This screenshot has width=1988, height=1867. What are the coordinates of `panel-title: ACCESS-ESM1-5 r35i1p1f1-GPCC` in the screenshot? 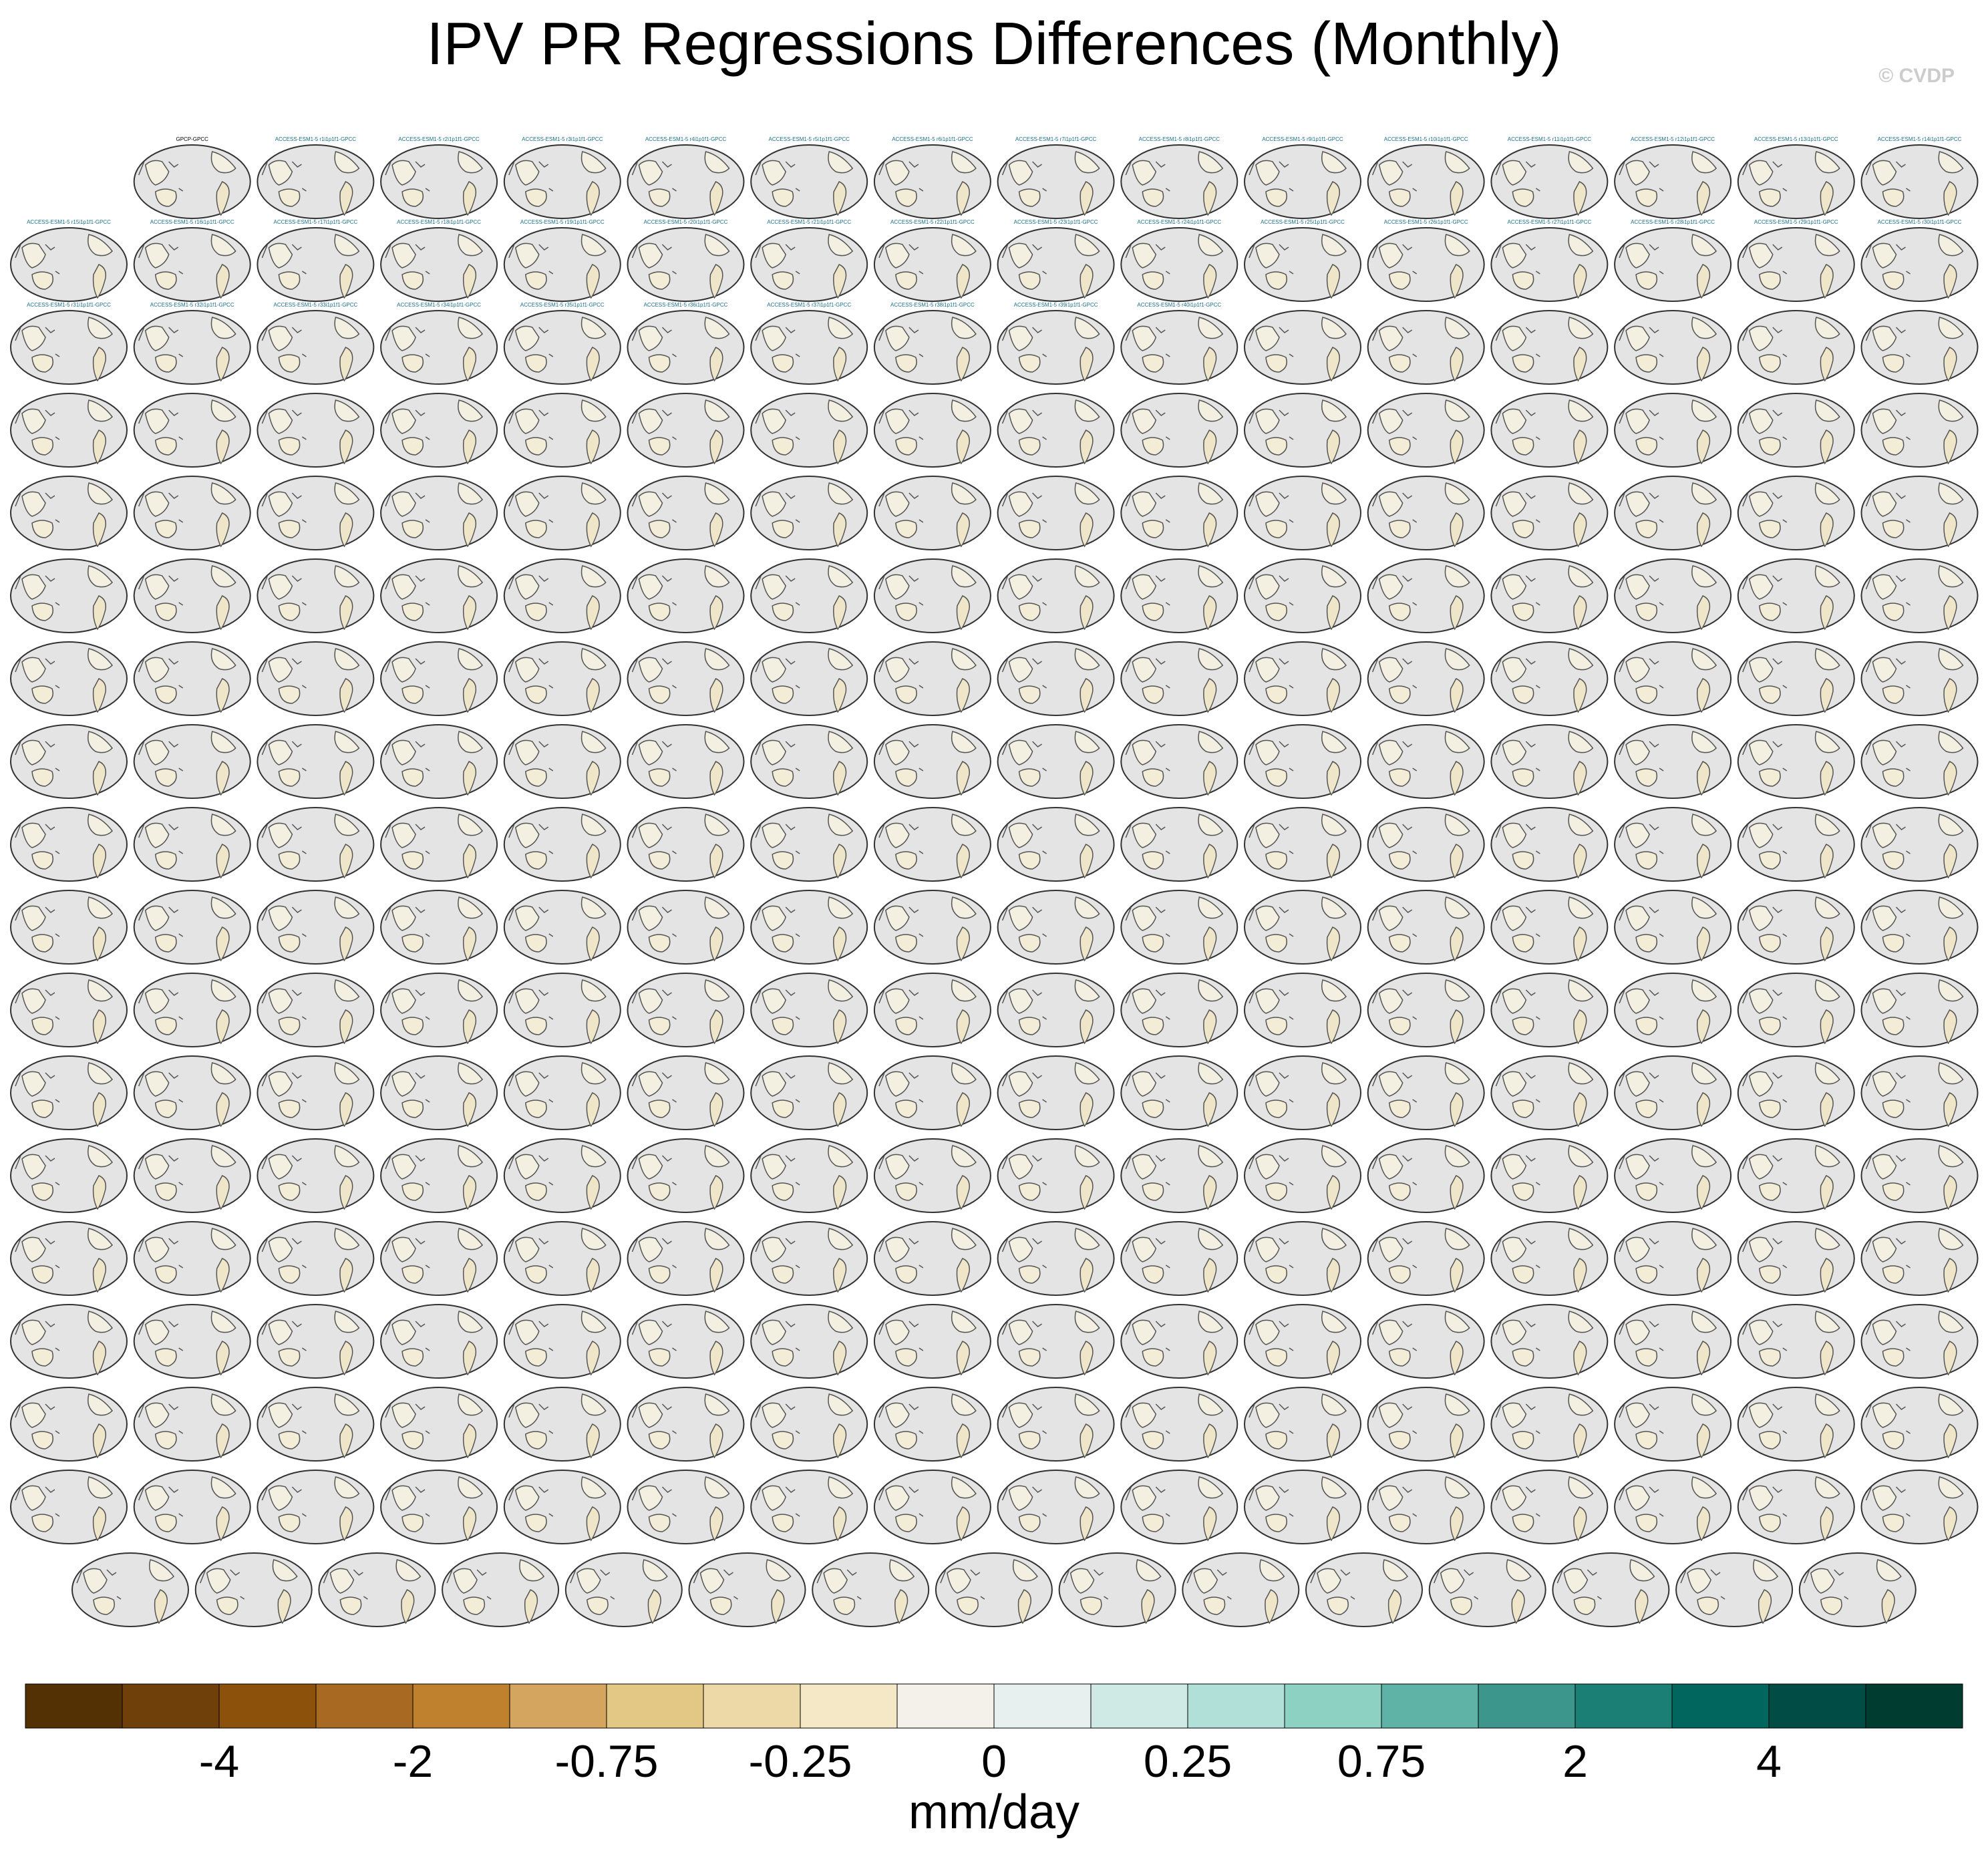 It's located at (562, 305).